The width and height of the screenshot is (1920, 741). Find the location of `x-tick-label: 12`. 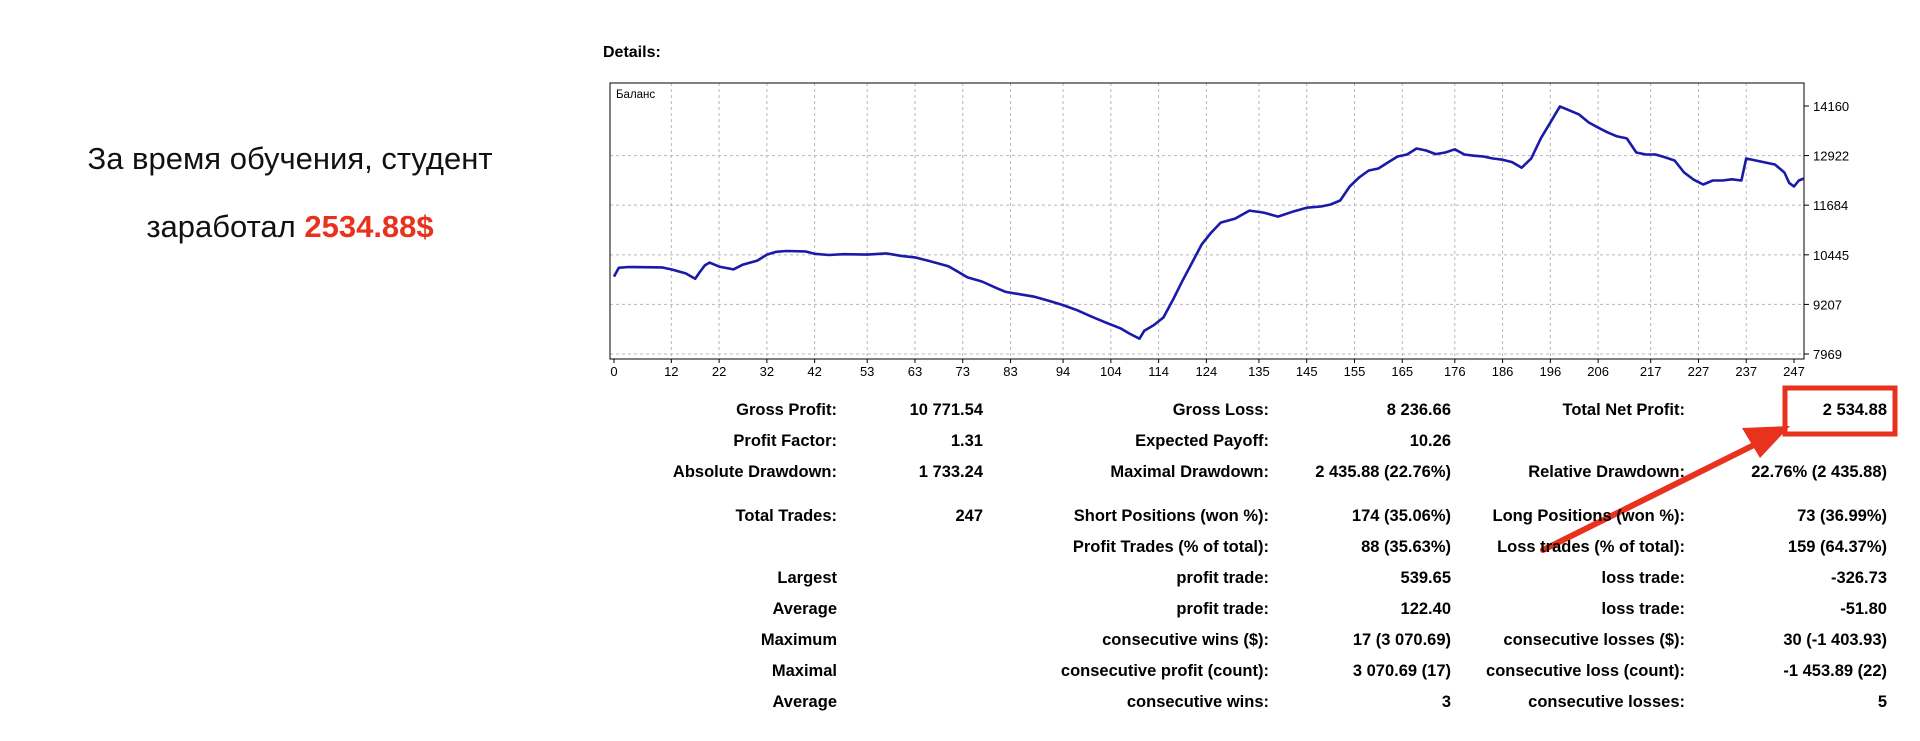

x-tick-label: 12 is located at coordinates (671, 371).